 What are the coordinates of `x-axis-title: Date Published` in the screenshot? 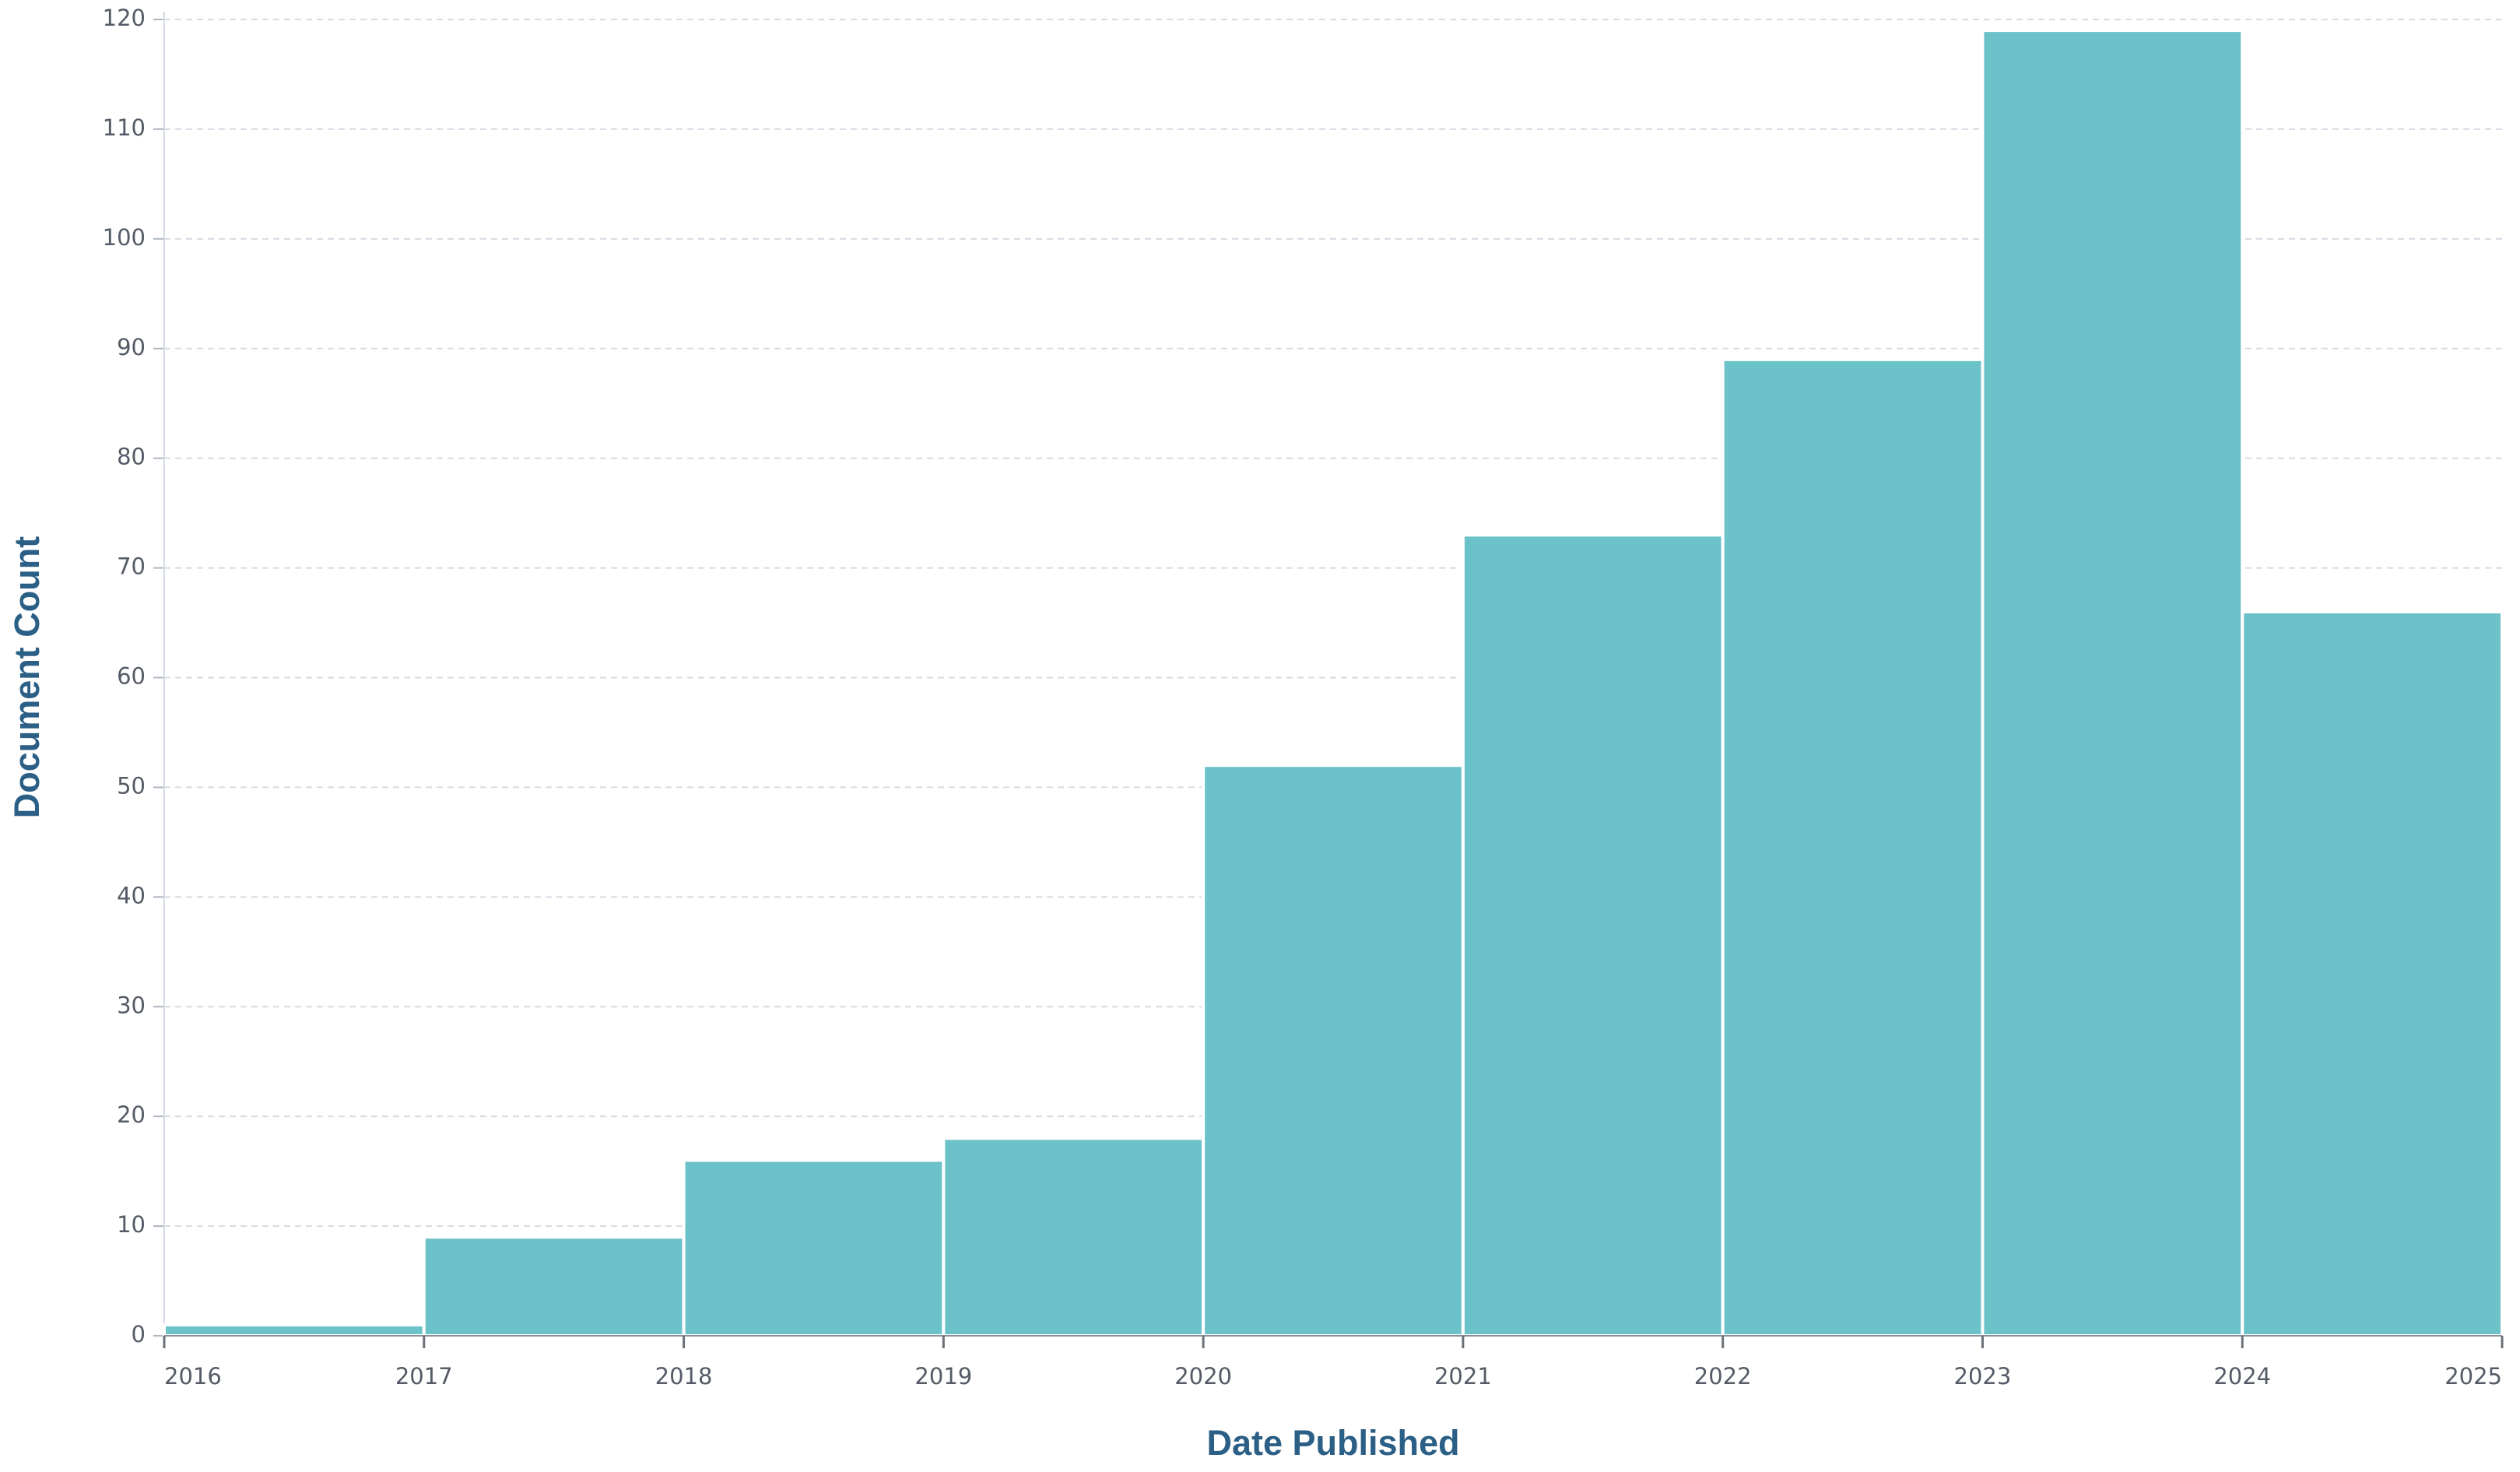 It's located at (1333, 1443).